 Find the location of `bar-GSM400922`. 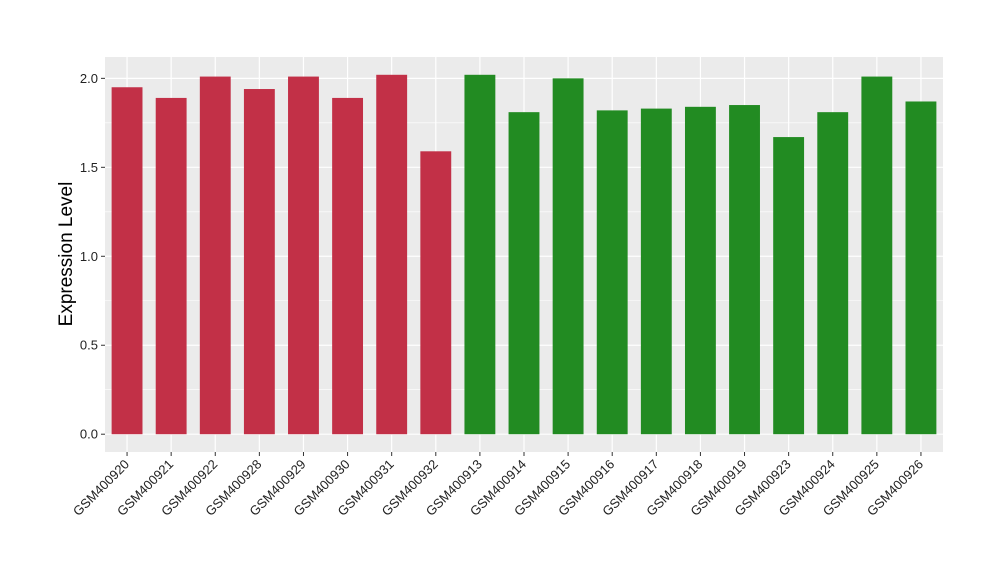

bar-GSM400922 is located at coordinates (215, 255).